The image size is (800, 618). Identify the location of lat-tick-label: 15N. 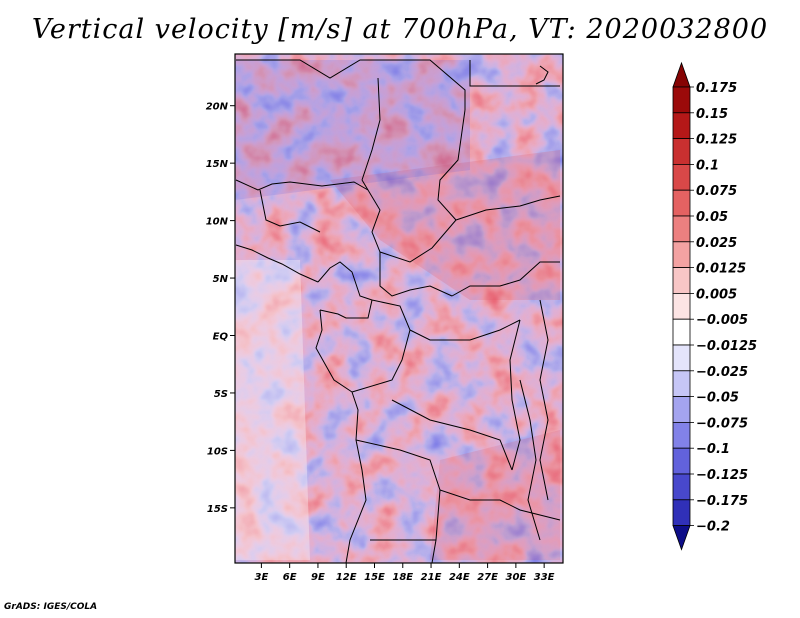
(217, 164).